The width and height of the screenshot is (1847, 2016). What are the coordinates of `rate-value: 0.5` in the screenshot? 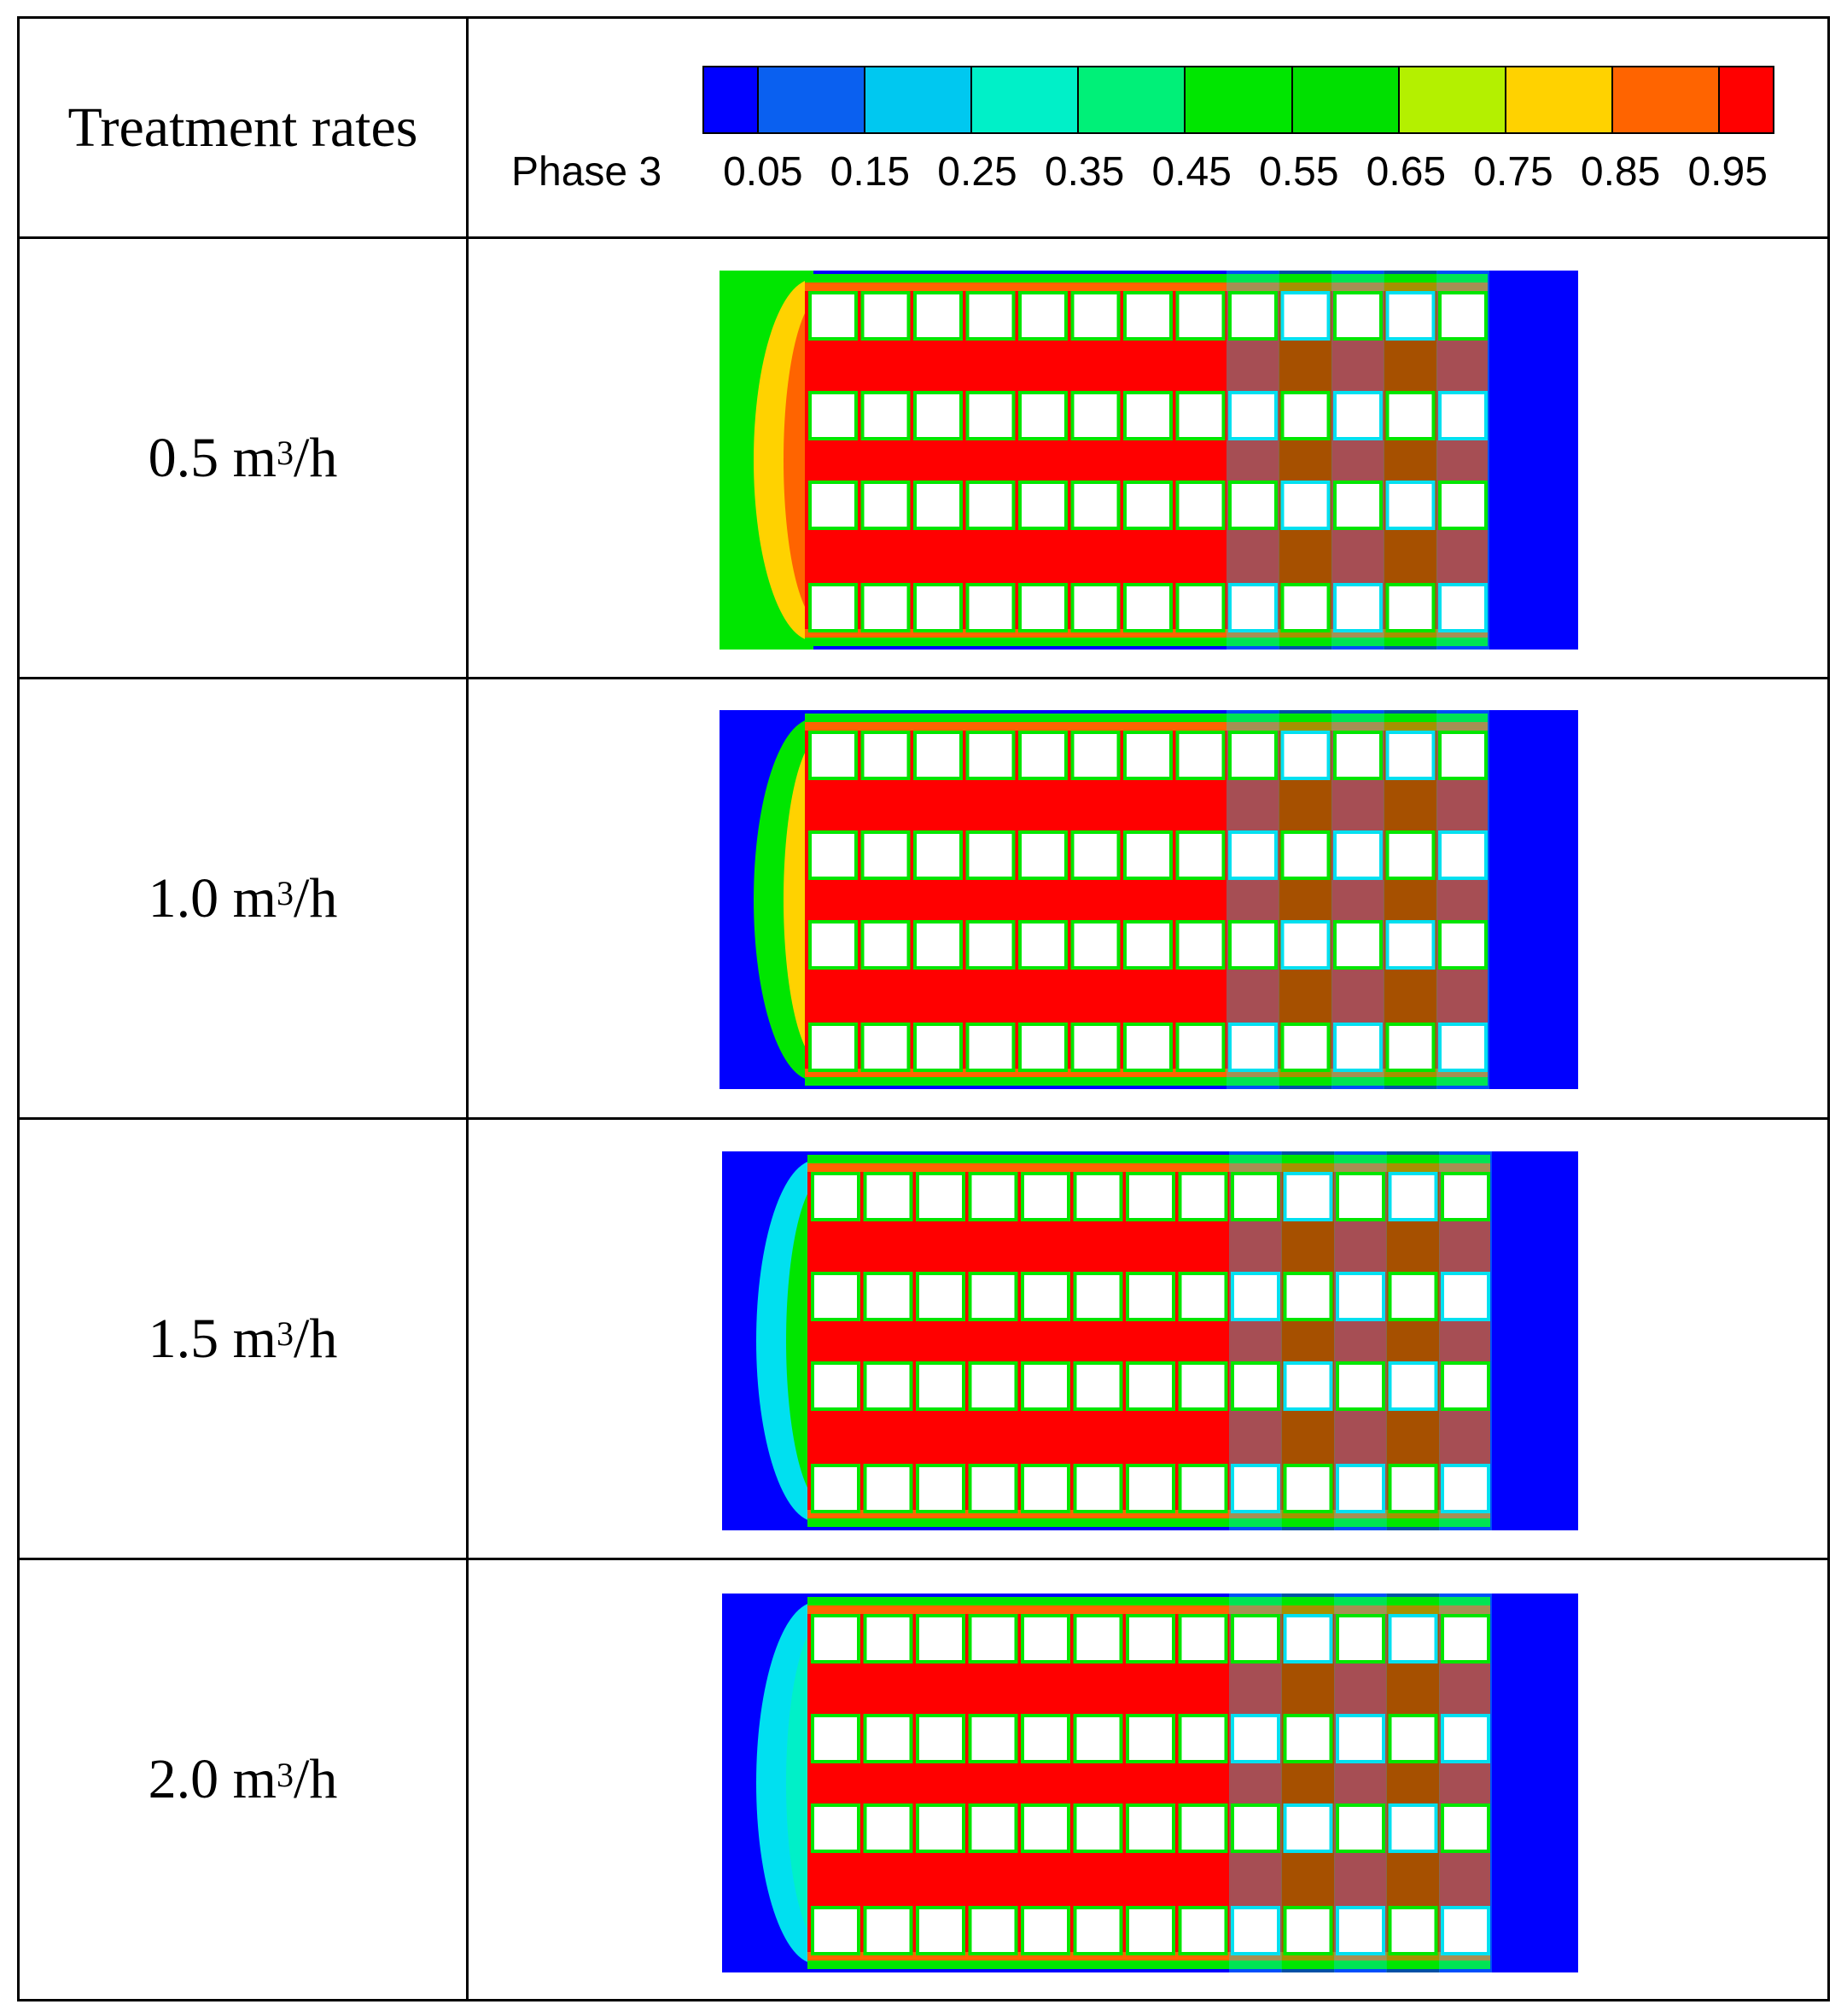 It's located at (183, 458).